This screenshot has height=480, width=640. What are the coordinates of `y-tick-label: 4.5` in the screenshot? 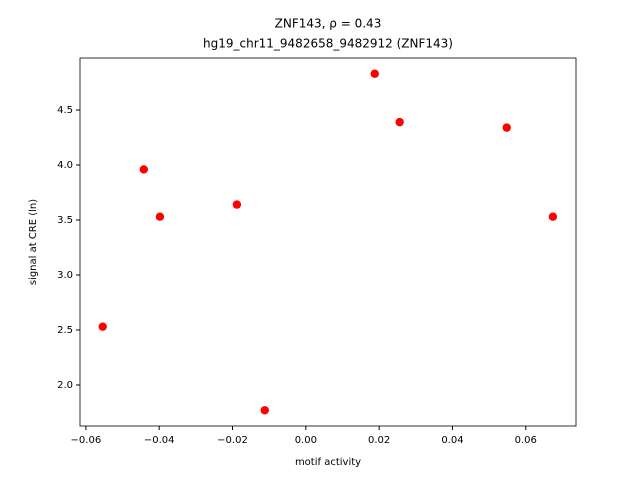 It's located at (65, 110).